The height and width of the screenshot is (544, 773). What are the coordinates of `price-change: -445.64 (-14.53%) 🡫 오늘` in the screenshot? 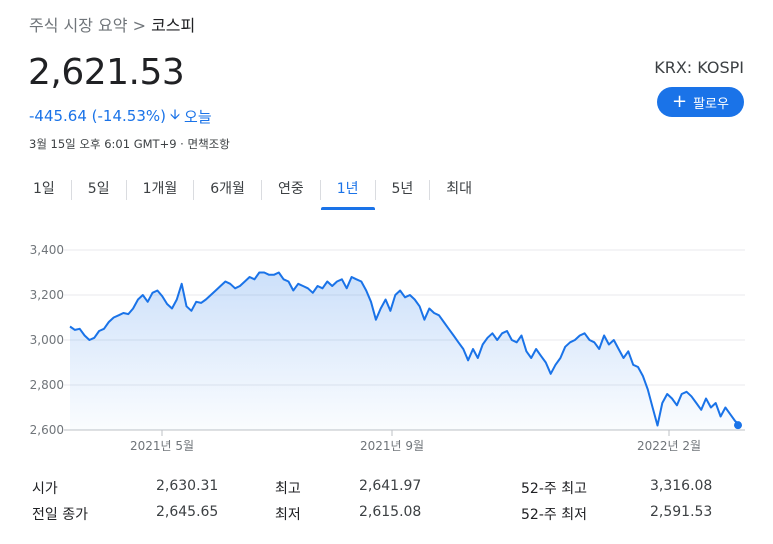 It's located at (120, 116).